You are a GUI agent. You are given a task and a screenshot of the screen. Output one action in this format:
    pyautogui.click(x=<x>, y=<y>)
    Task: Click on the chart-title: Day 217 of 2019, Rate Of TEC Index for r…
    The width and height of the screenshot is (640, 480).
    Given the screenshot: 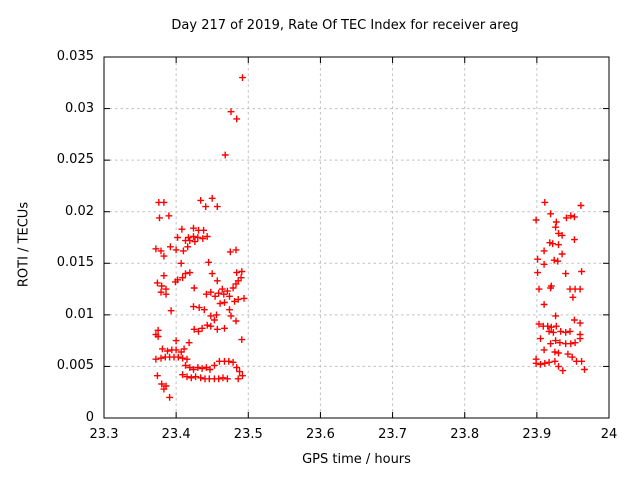 What is the action you would take?
    pyautogui.click(x=345, y=25)
    